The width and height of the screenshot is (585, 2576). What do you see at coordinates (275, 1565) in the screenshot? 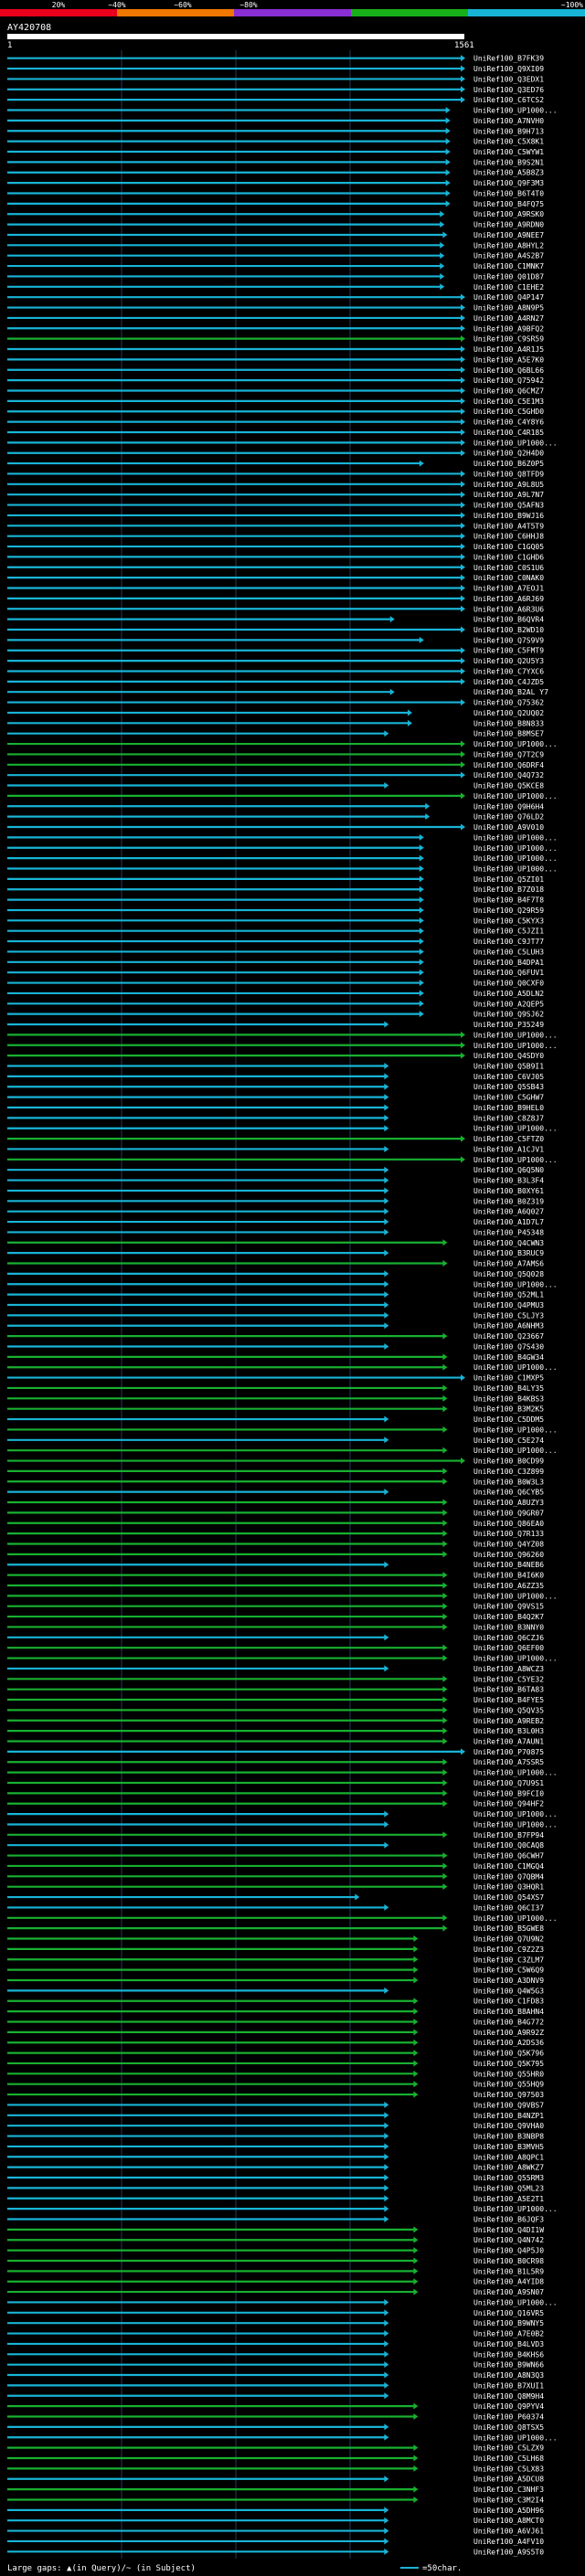
I see `hit-row: UniRef100_B4NEB6` at bounding box center [275, 1565].